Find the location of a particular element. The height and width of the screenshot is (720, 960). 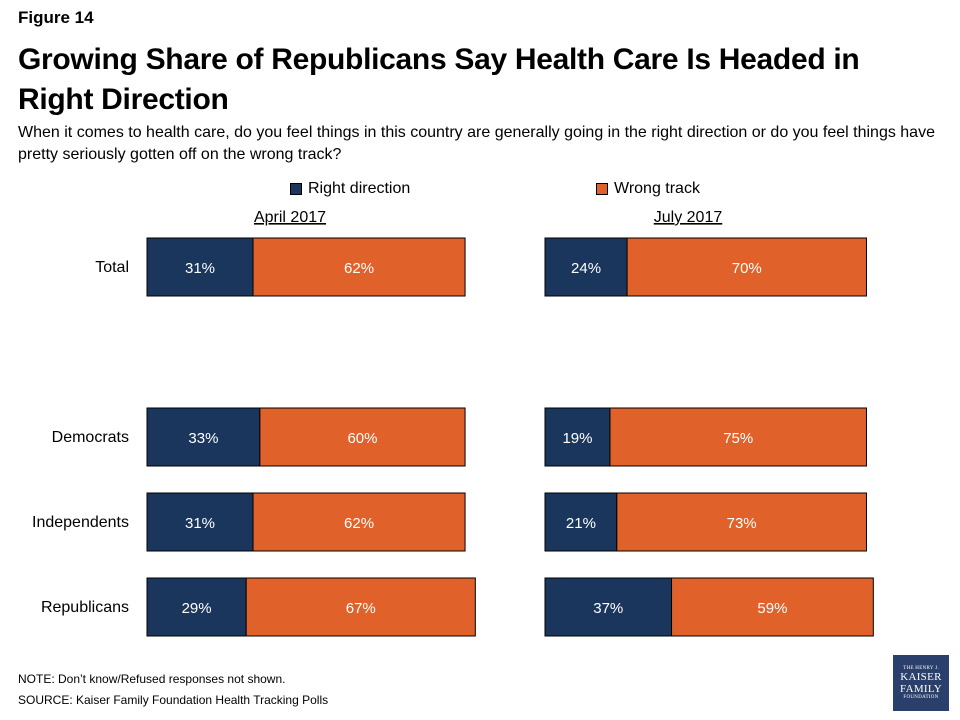

category-label-democrats: Democrats is located at coordinates (90, 437).